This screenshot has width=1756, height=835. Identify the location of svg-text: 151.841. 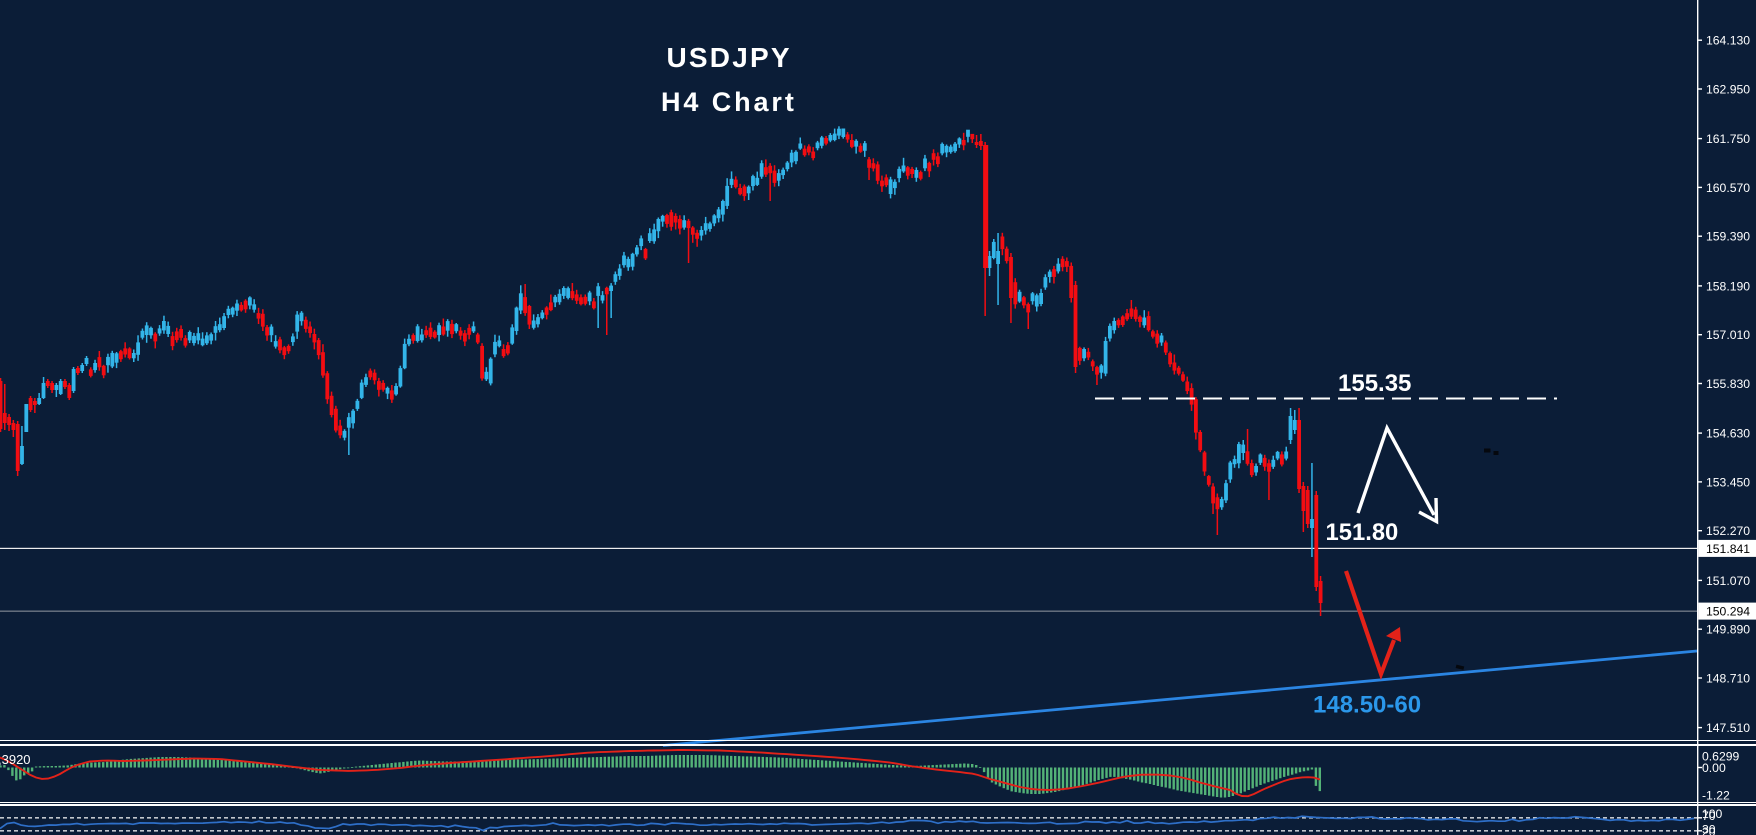
(1728, 549).